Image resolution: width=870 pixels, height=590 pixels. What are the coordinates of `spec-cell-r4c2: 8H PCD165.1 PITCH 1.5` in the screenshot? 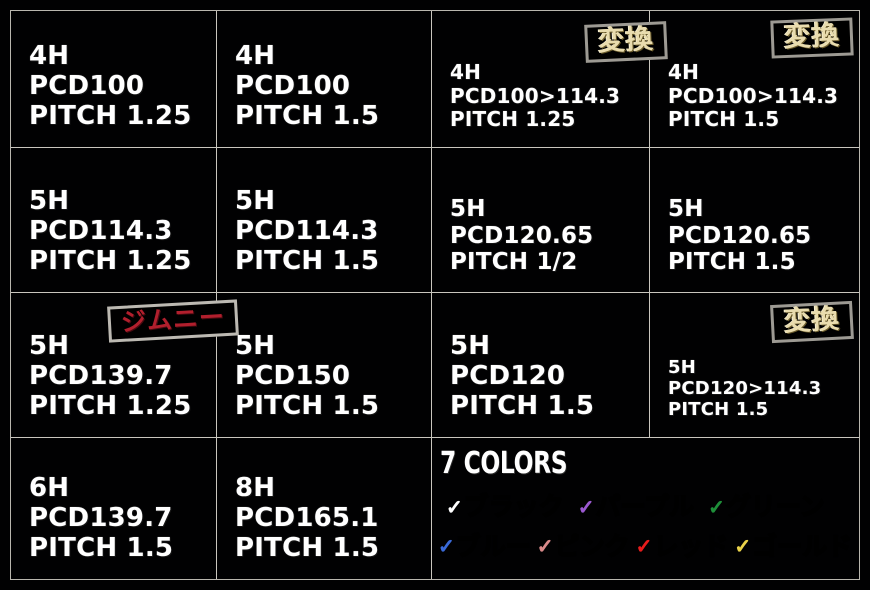 It's located at (324, 508).